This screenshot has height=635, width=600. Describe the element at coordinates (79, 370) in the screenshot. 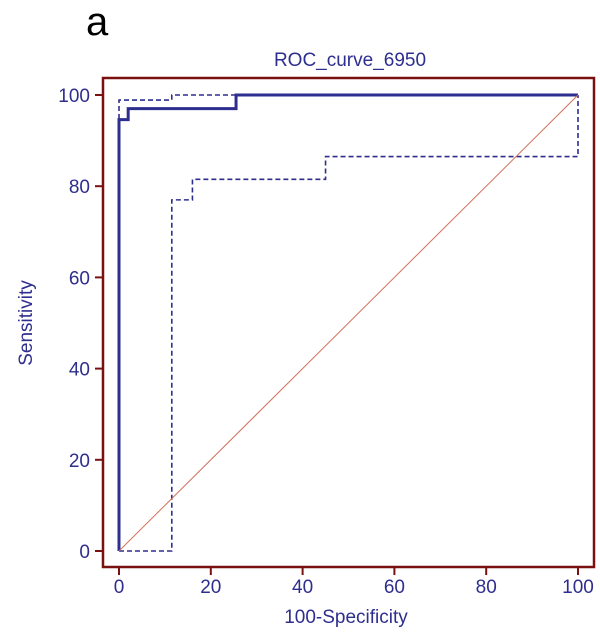

I see `y-tick-label-40: 40` at that location.